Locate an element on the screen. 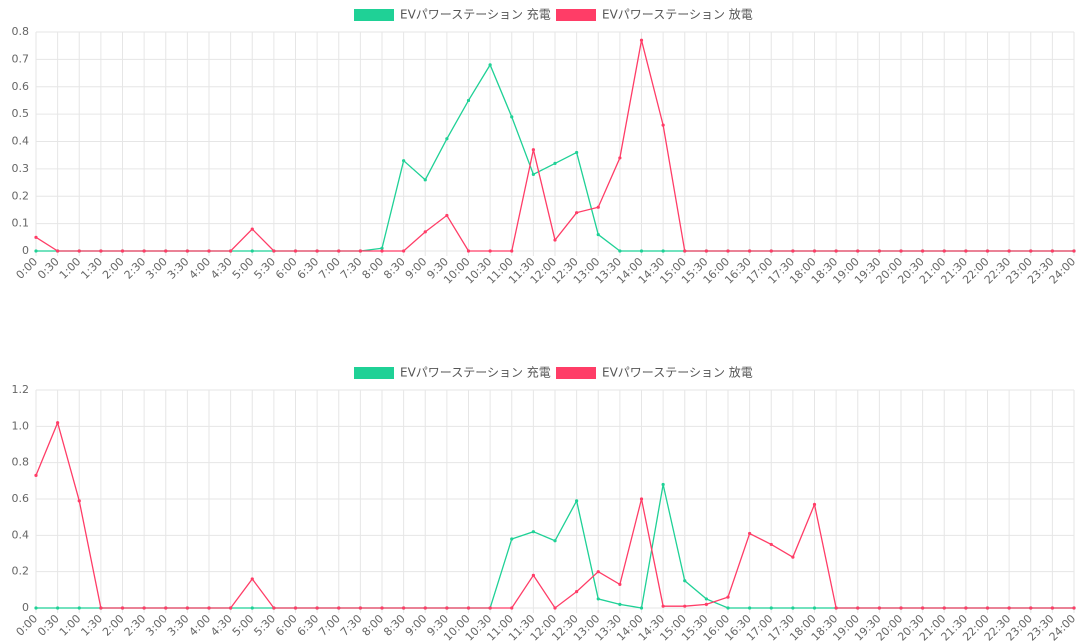 This screenshot has width=1076, height=643. x-tick-label: 2:30 is located at coordinates (135, 625).